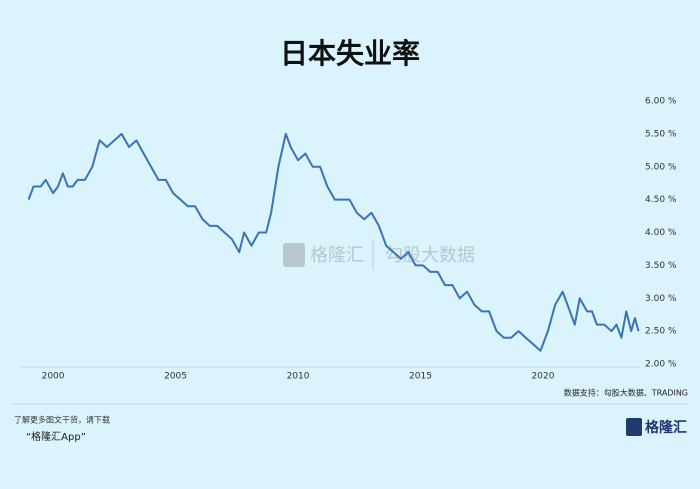 The image size is (700, 489). I want to click on y-tick-label: 6.00 %, so click(661, 102).